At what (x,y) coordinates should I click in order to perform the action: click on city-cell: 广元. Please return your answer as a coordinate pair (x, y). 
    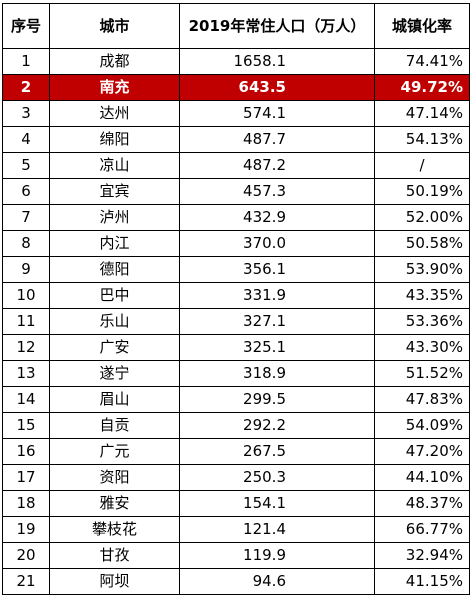
    Looking at the image, I should click on (114, 451).